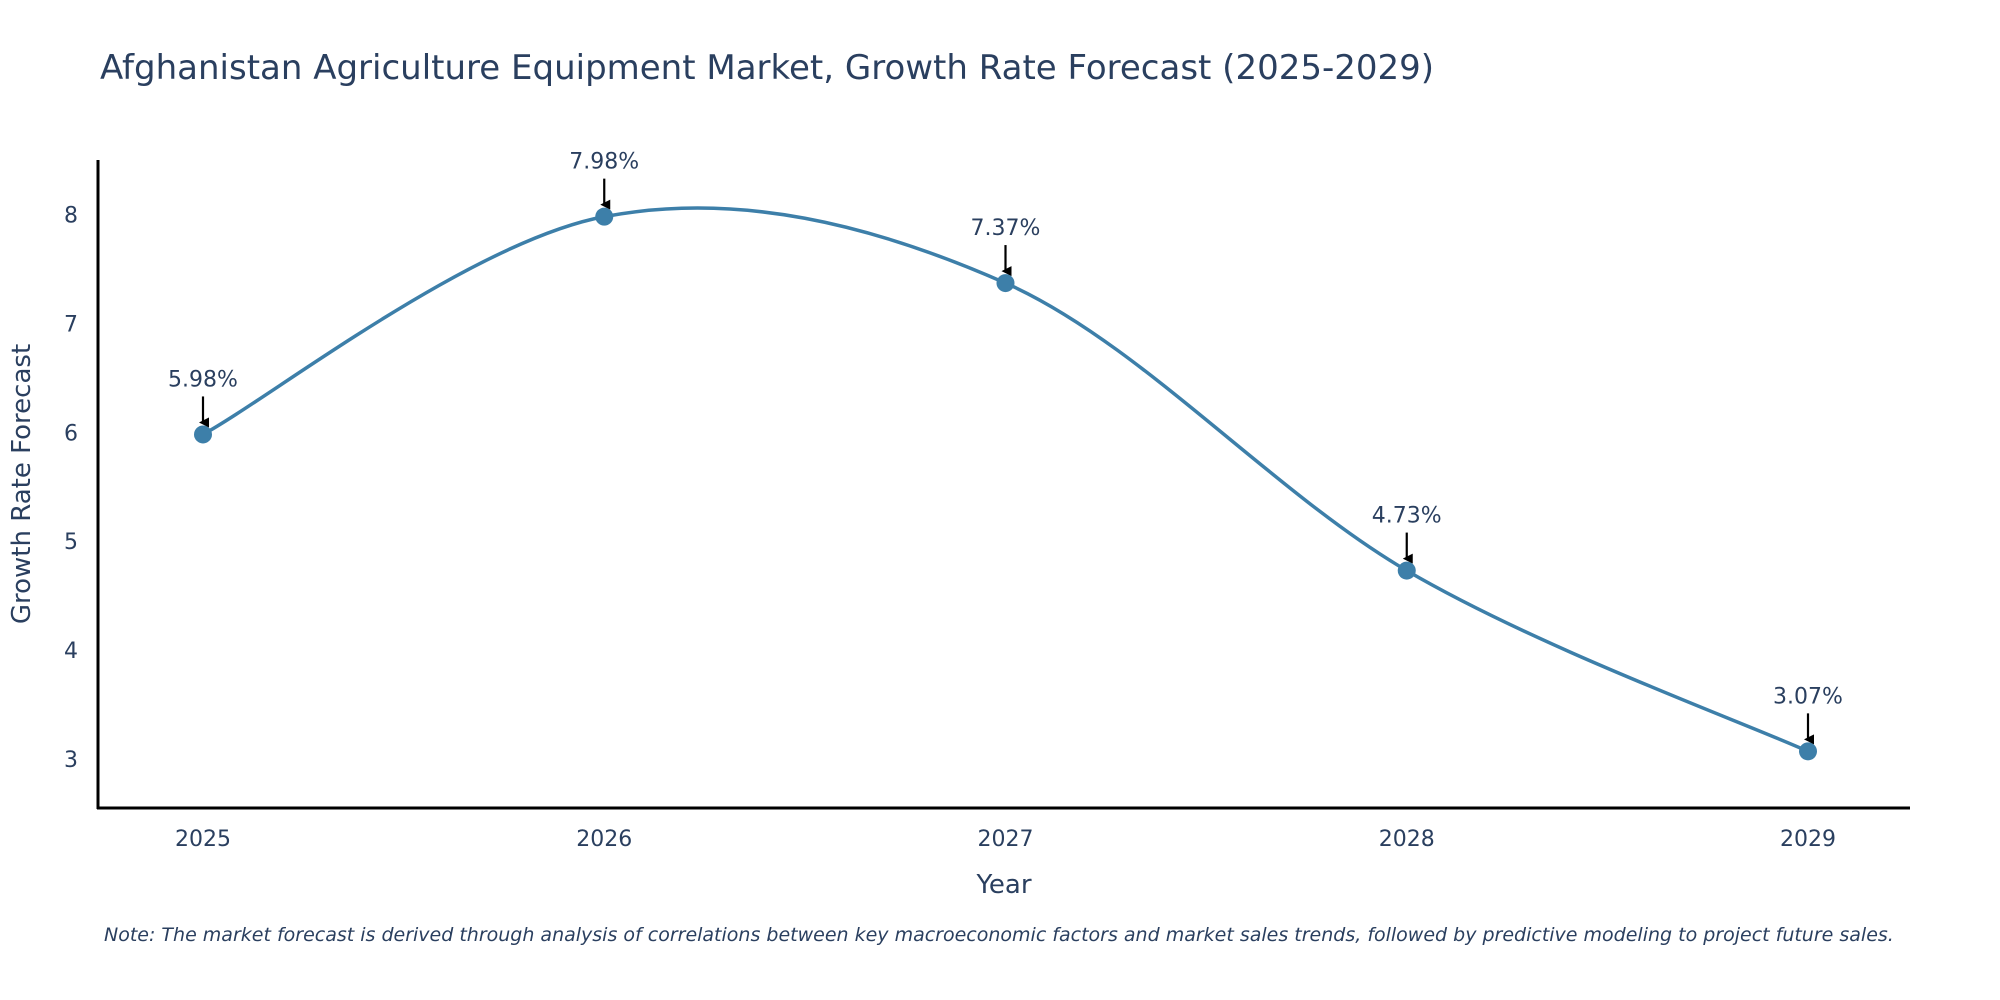 The height and width of the screenshot is (1000, 2000). What do you see at coordinates (71, 542) in the screenshot?
I see `y-tick-label: 5` at bounding box center [71, 542].